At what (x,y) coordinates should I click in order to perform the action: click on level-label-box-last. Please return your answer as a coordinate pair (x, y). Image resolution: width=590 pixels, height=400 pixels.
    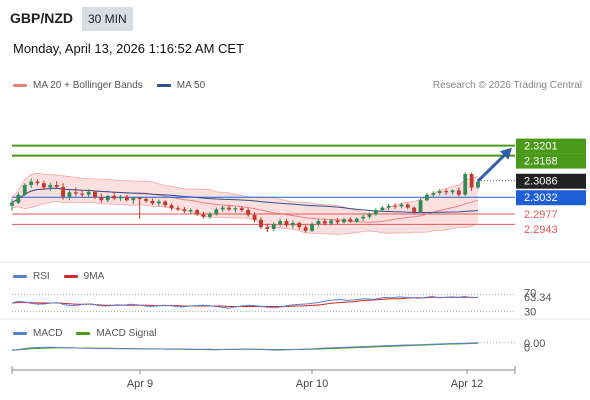
    Looking at the image, I should click on (551, 181).